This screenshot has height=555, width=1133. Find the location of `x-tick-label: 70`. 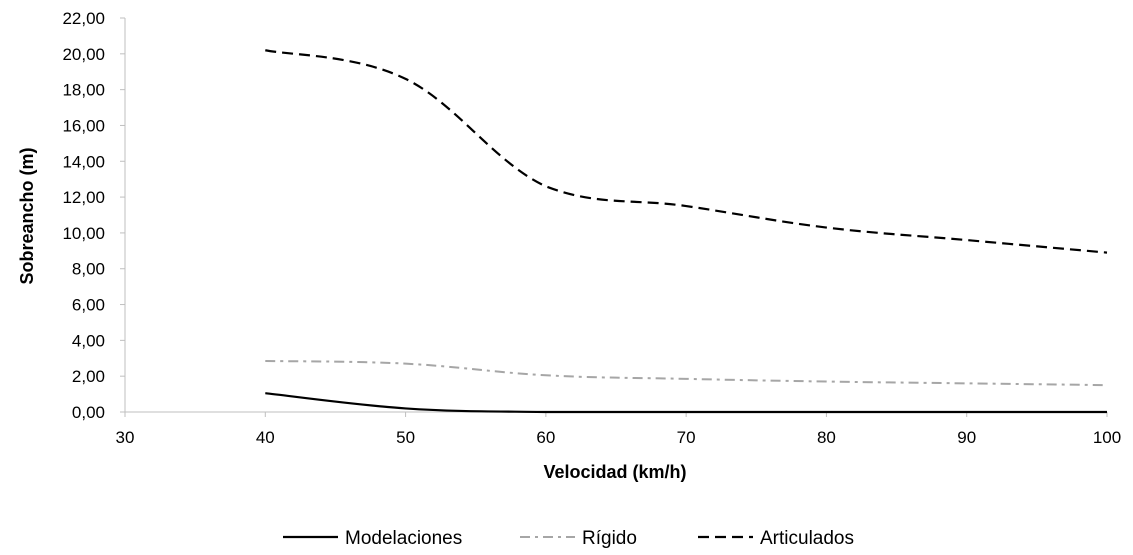

x-tick-label: 70 is located at coordinates (686, 437).